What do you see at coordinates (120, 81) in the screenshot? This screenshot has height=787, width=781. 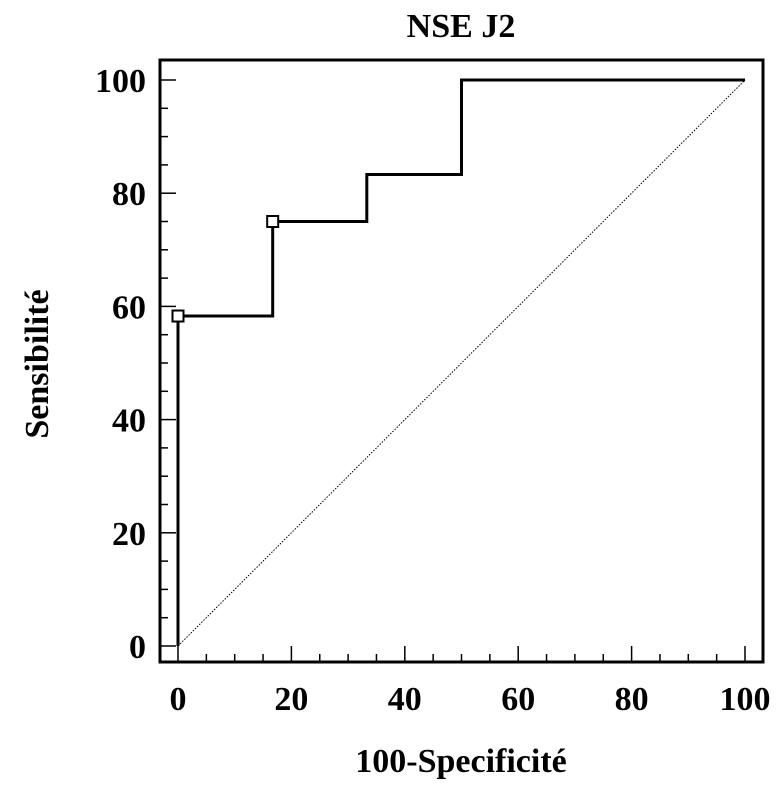 I see `y-tick-label: 100` at bounding box center [120, 81].